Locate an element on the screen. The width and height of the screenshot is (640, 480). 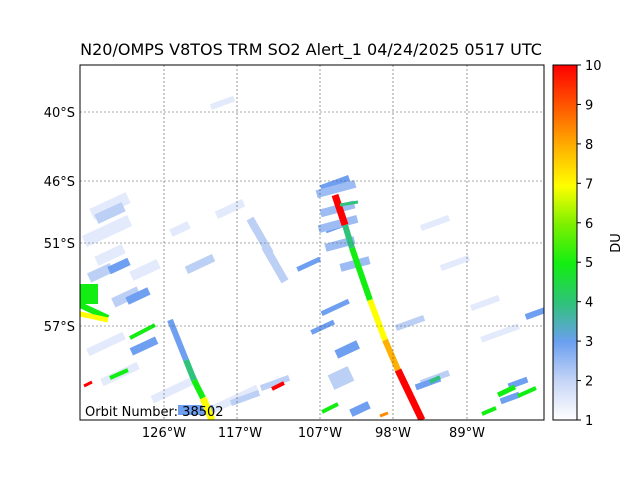
lat-tick-label: 57°S is located at coordinates (59, 327).